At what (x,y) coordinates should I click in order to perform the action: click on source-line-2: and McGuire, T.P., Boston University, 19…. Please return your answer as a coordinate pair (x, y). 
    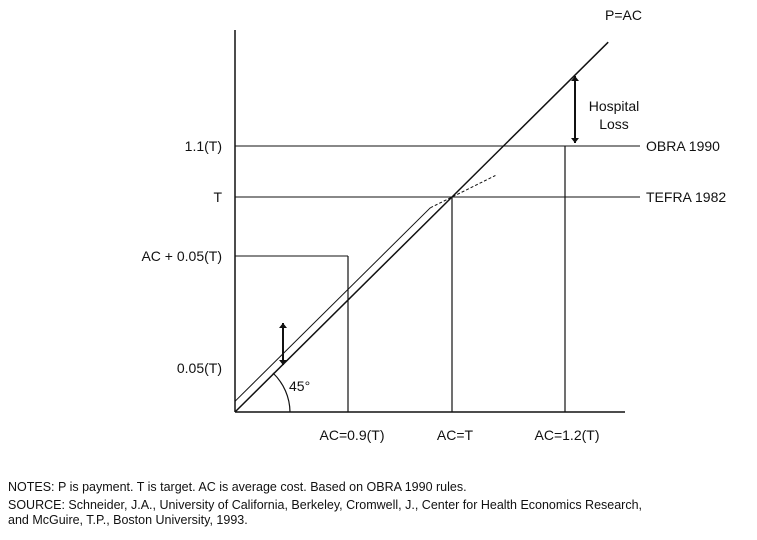
    Looking at the image, I should click on (128, 520).